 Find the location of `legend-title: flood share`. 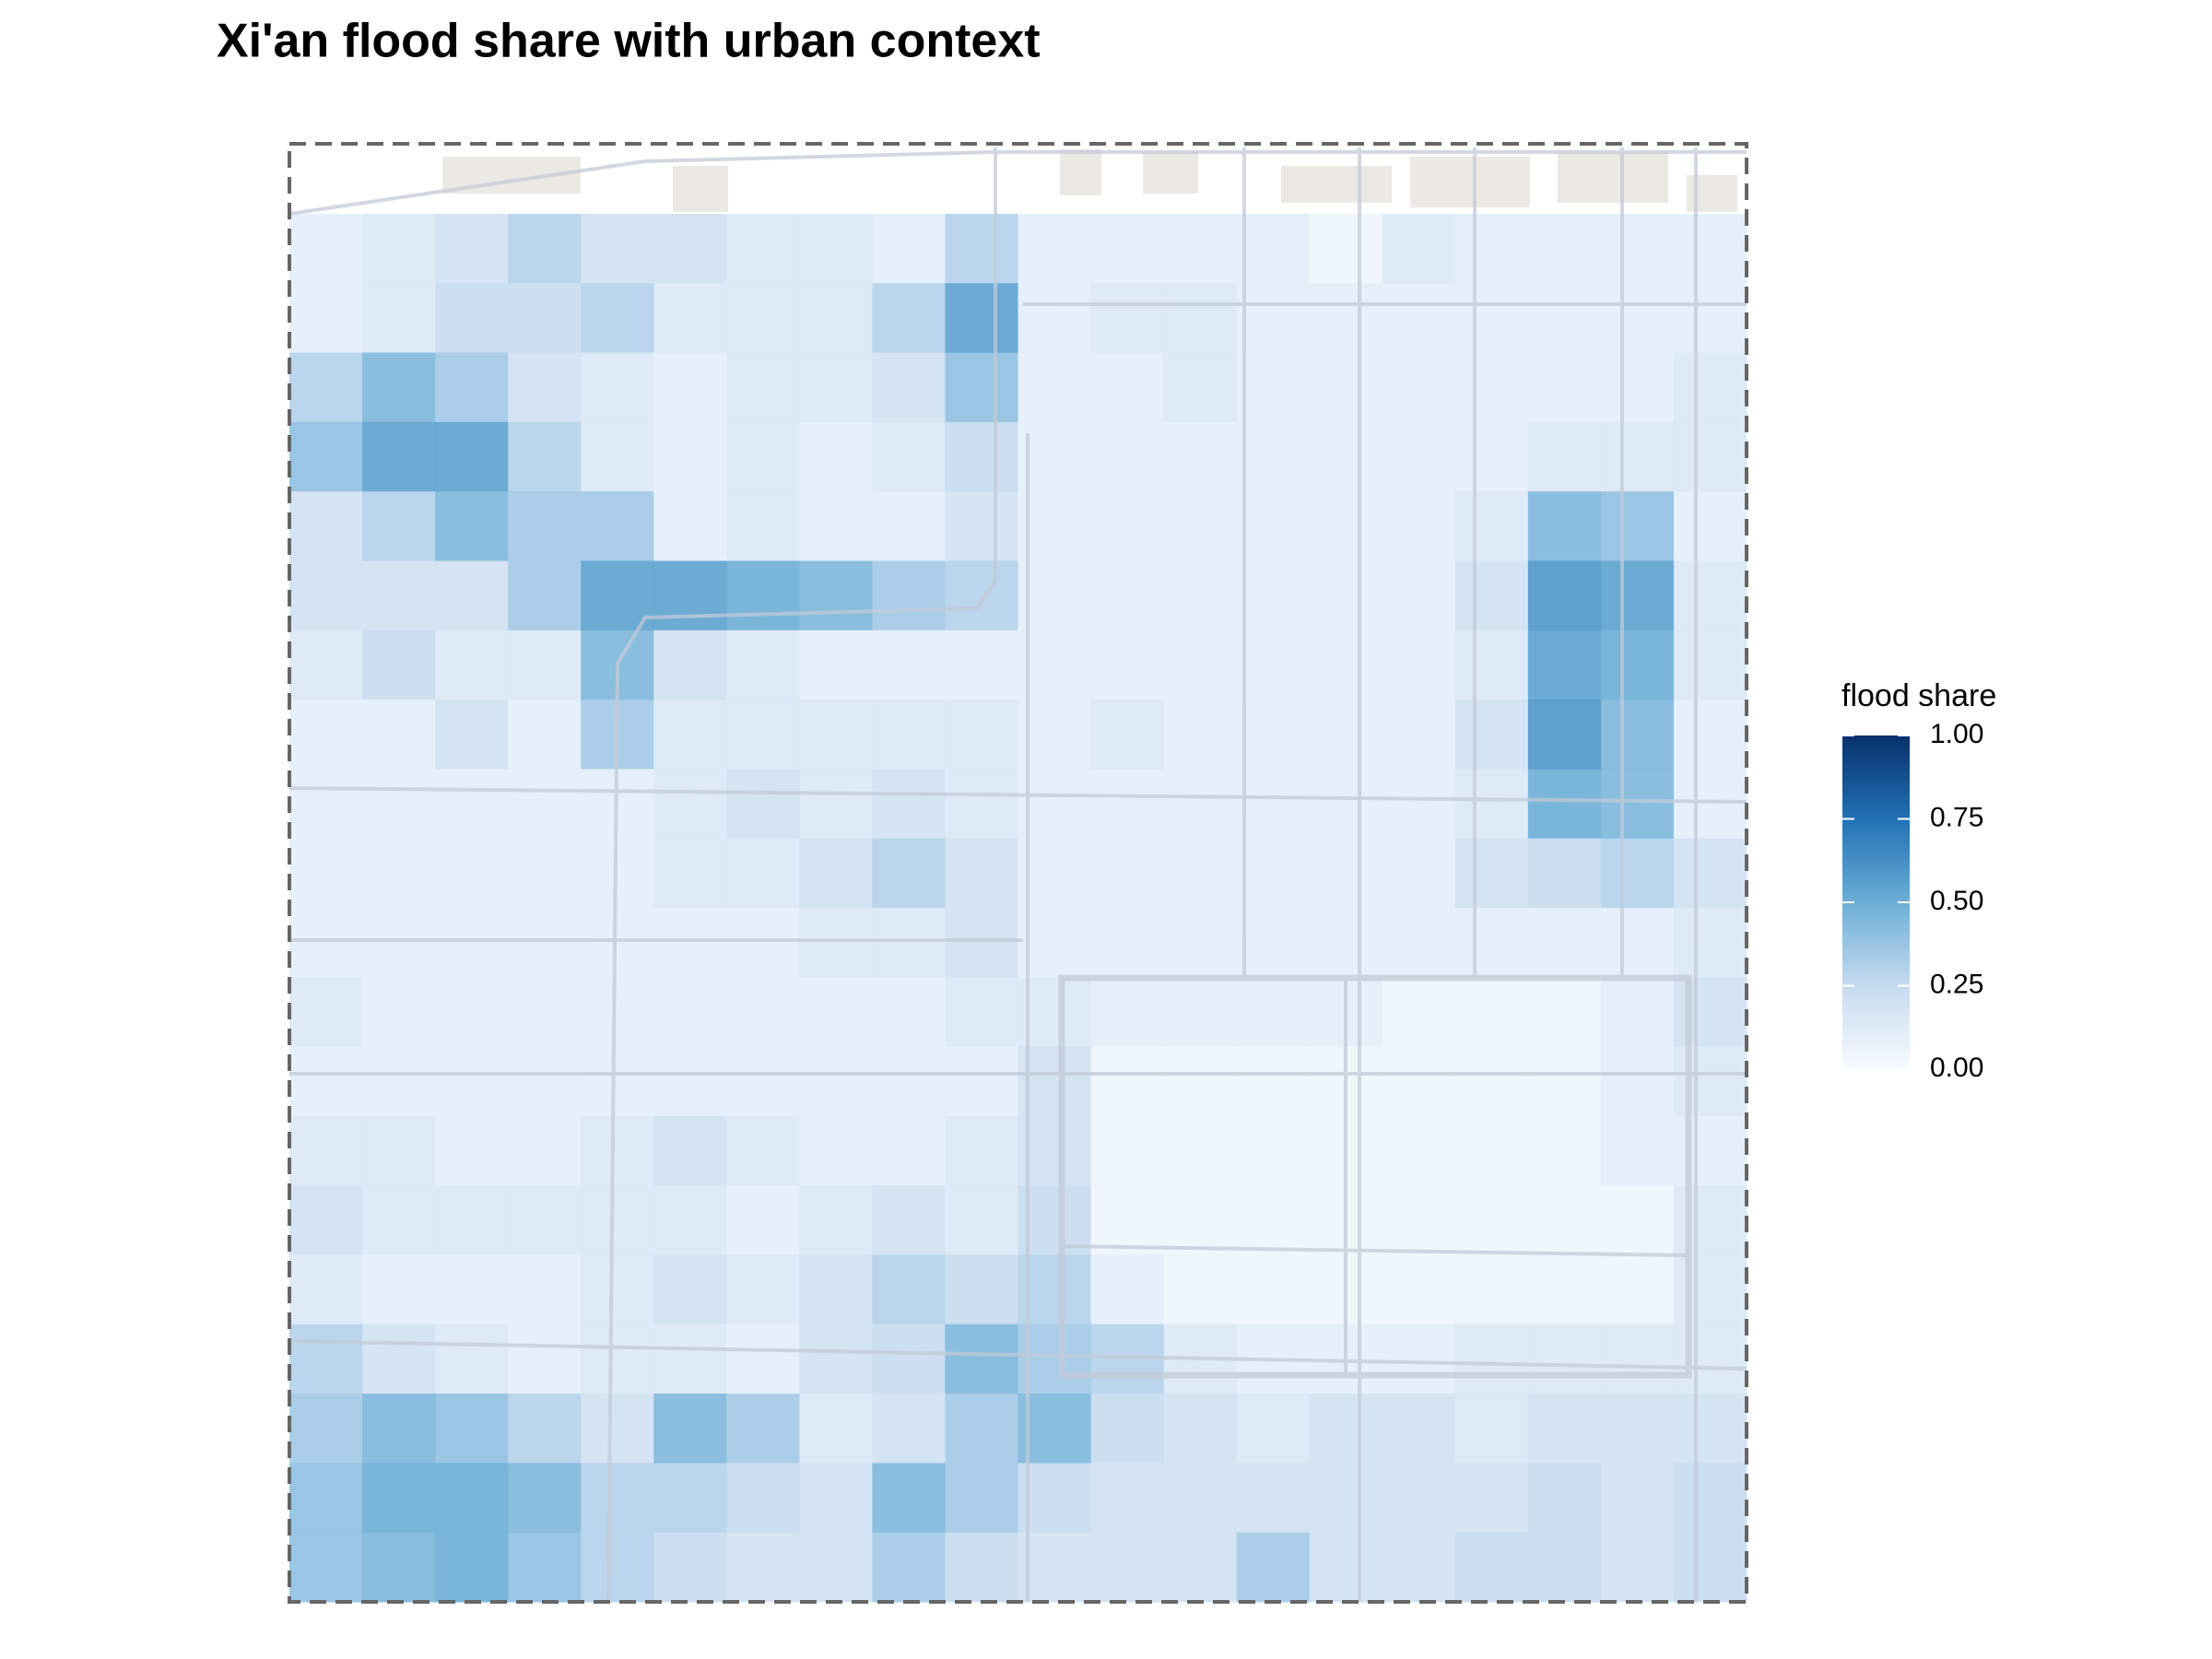

legend-title: flood share is located at coordinates (1918, 695).